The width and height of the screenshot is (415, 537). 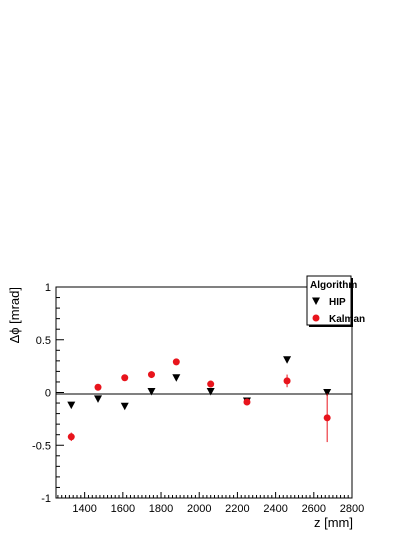 I want to click on series-layer, so click(x=199, y=399).